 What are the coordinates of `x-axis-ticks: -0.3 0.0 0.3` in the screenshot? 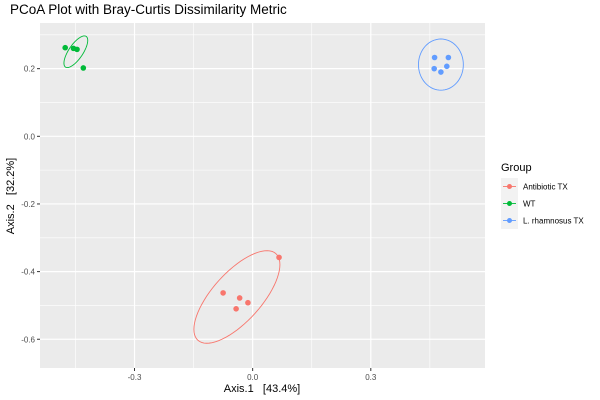 It's located at (252, 375).